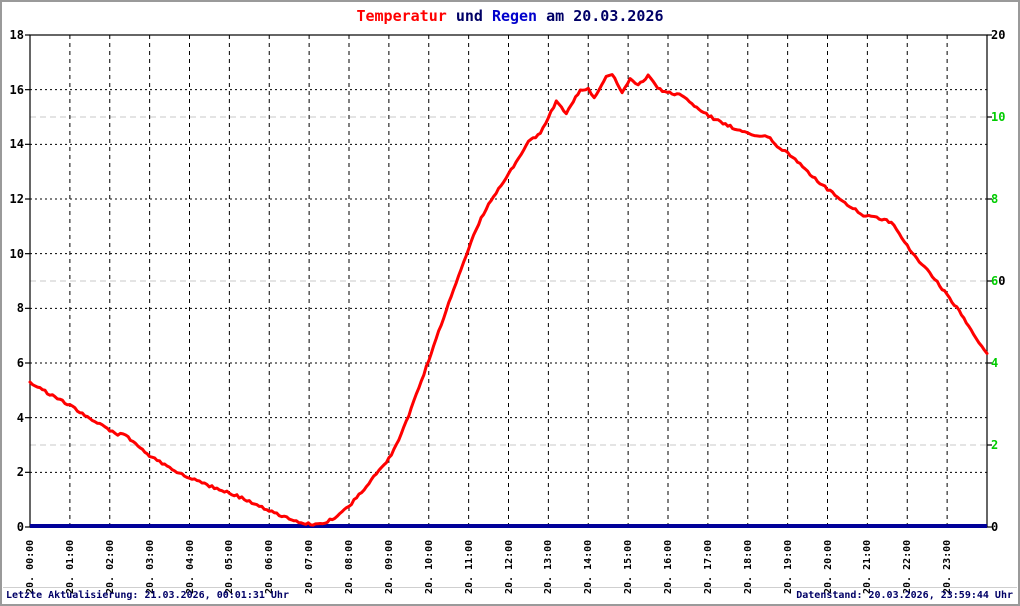 Image resolution: width=1020 pixels, height=606 pixels. I want to click on y-axis-right-label-part: 8, so click(995, 199).